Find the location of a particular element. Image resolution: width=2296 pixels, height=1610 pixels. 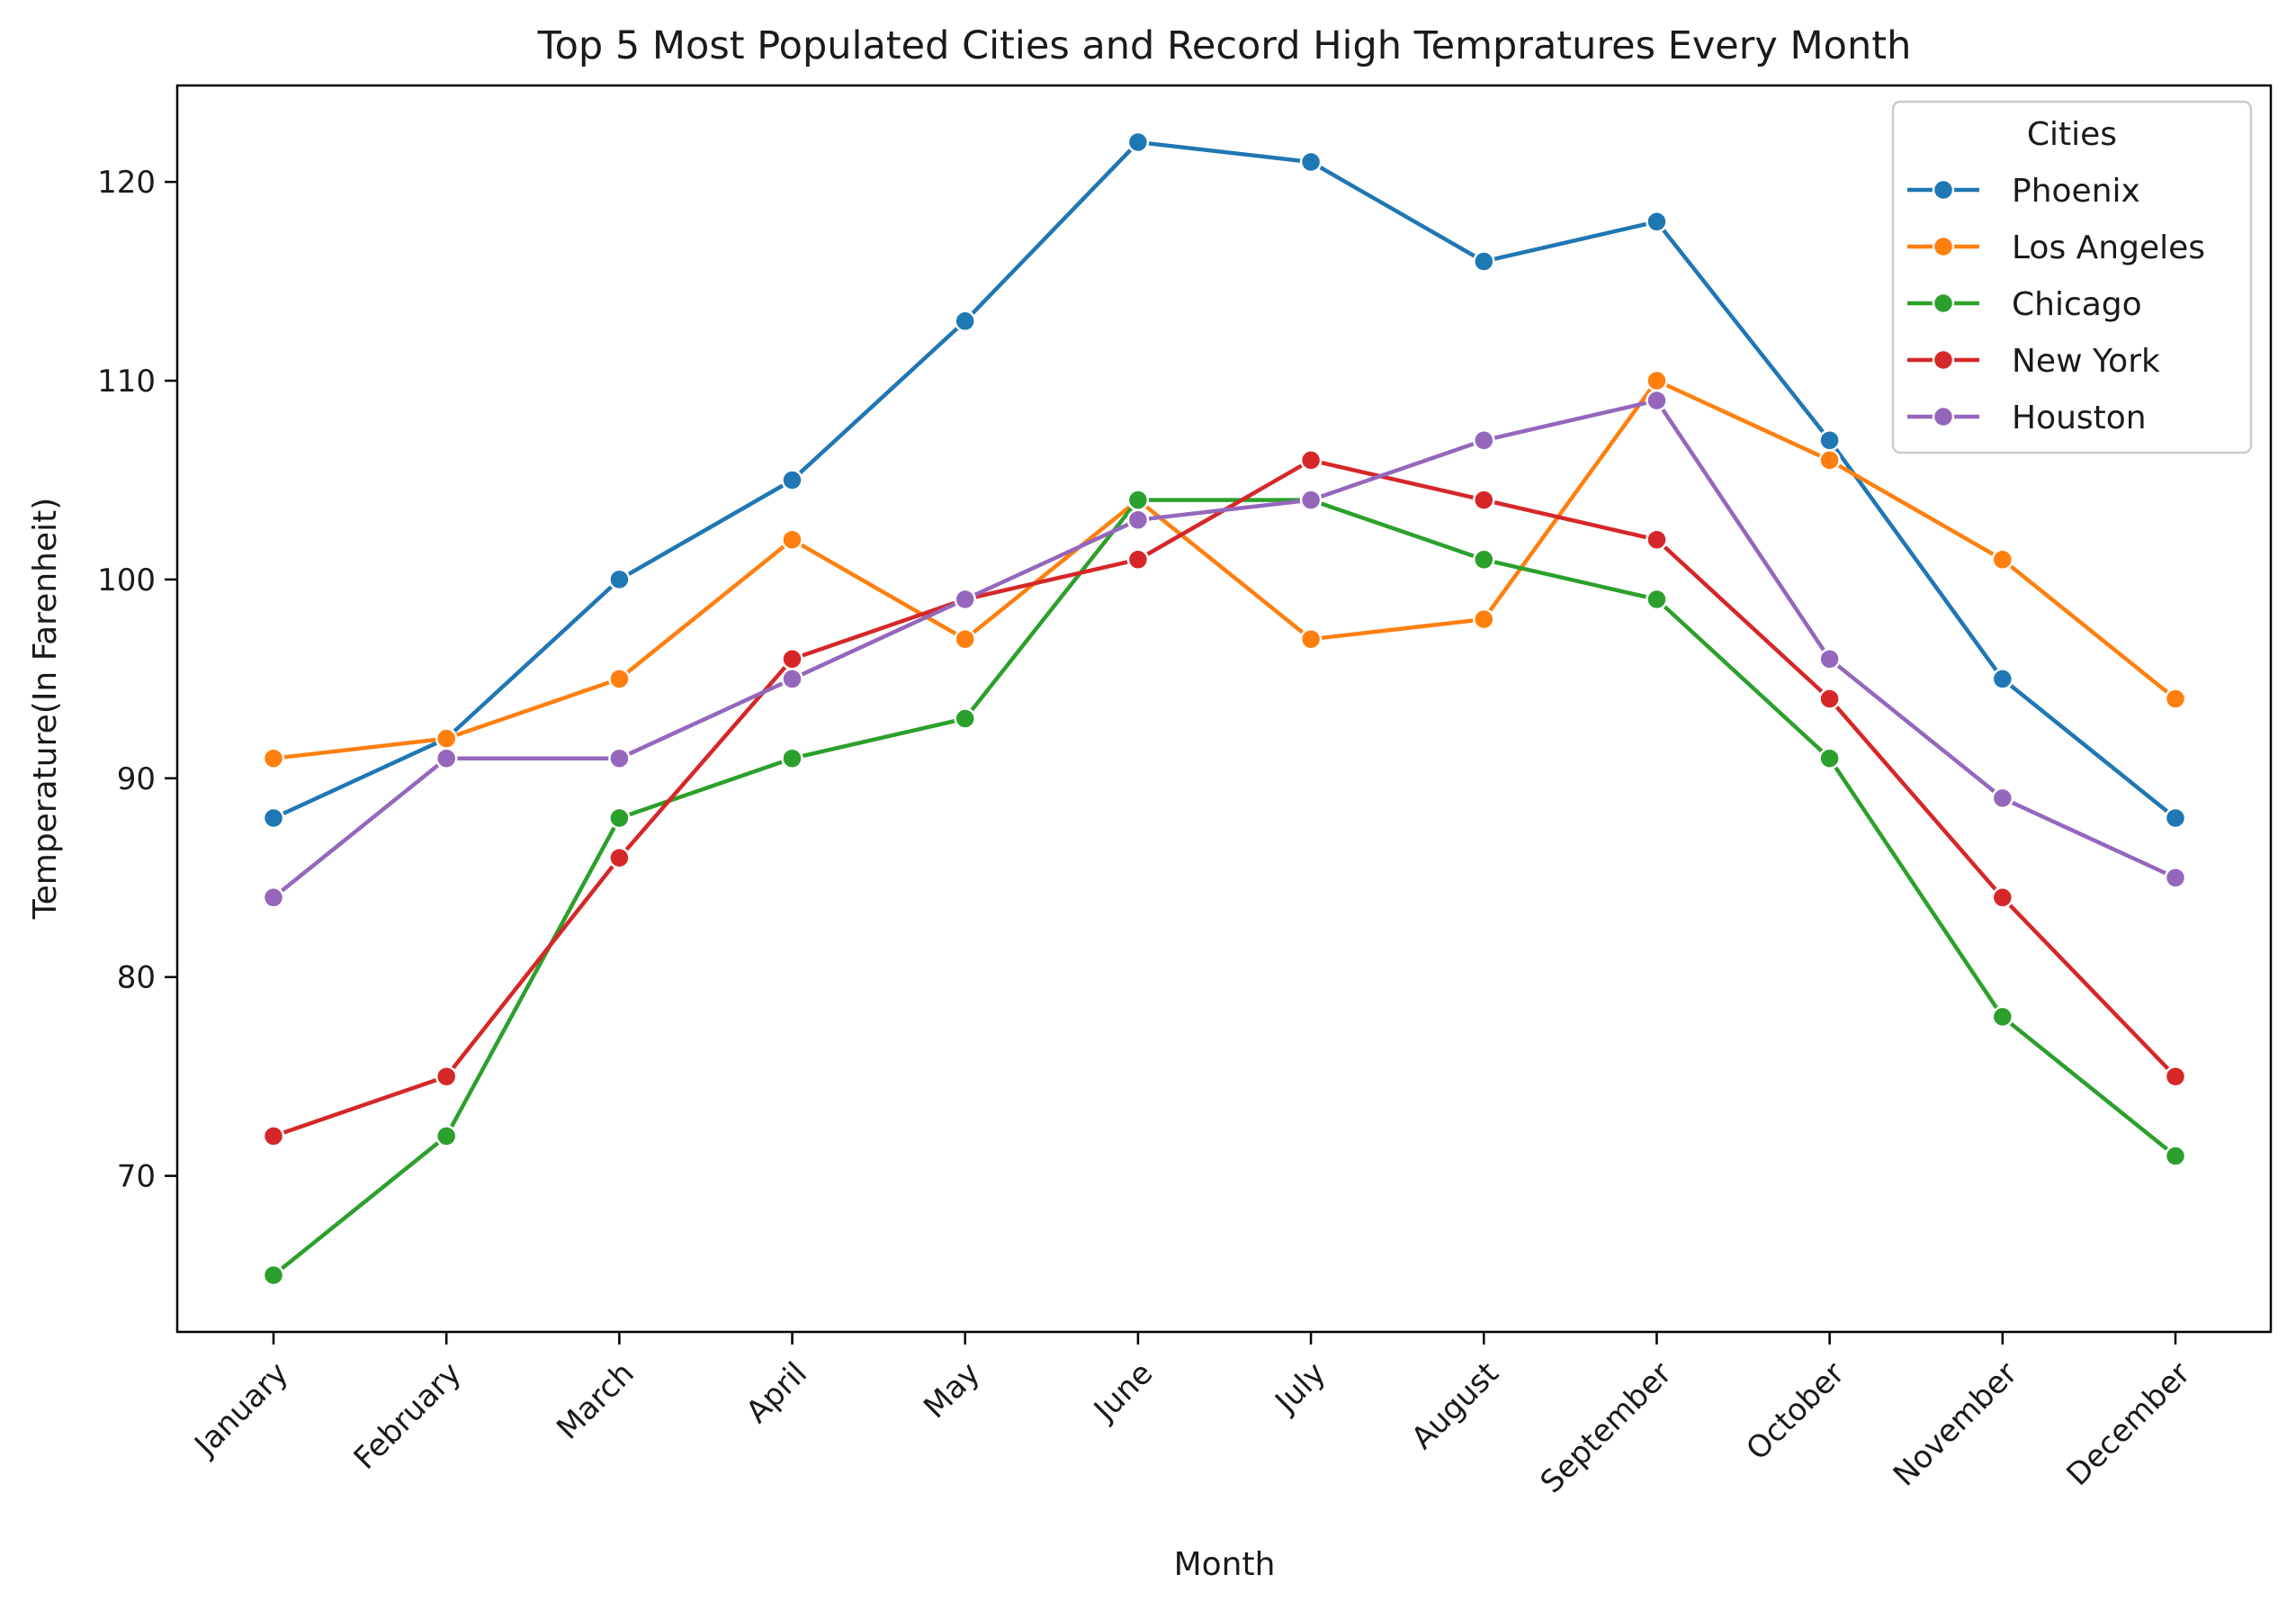

x-tick-label: December is located at coordinates (2128, 1424).